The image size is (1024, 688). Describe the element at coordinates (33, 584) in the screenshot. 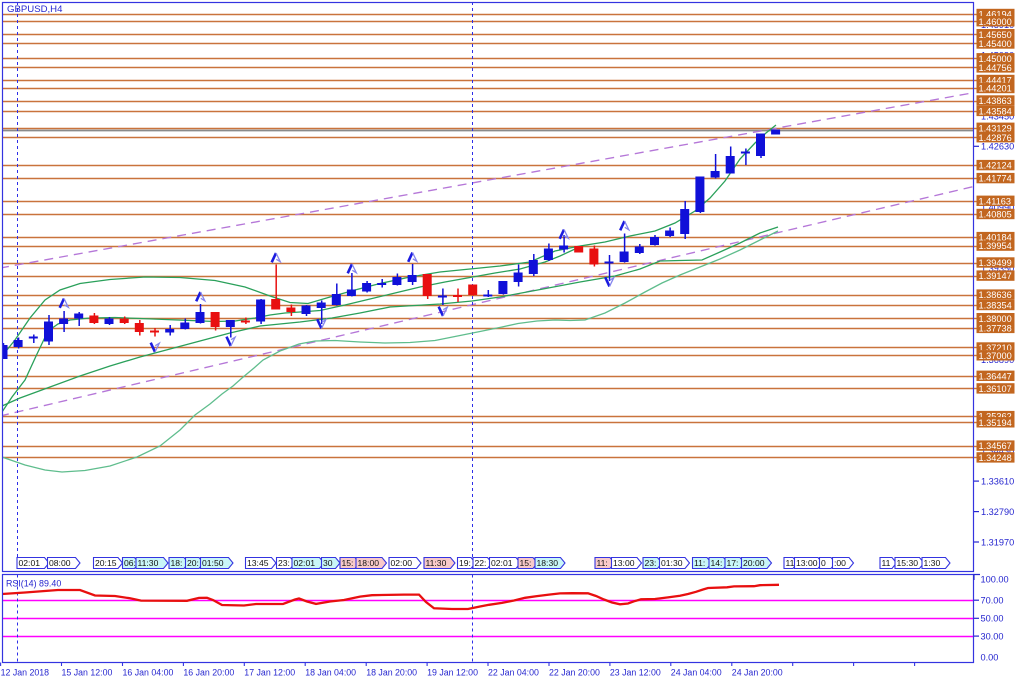

I see `svg-text: RSI(14) 89.40` at that location.